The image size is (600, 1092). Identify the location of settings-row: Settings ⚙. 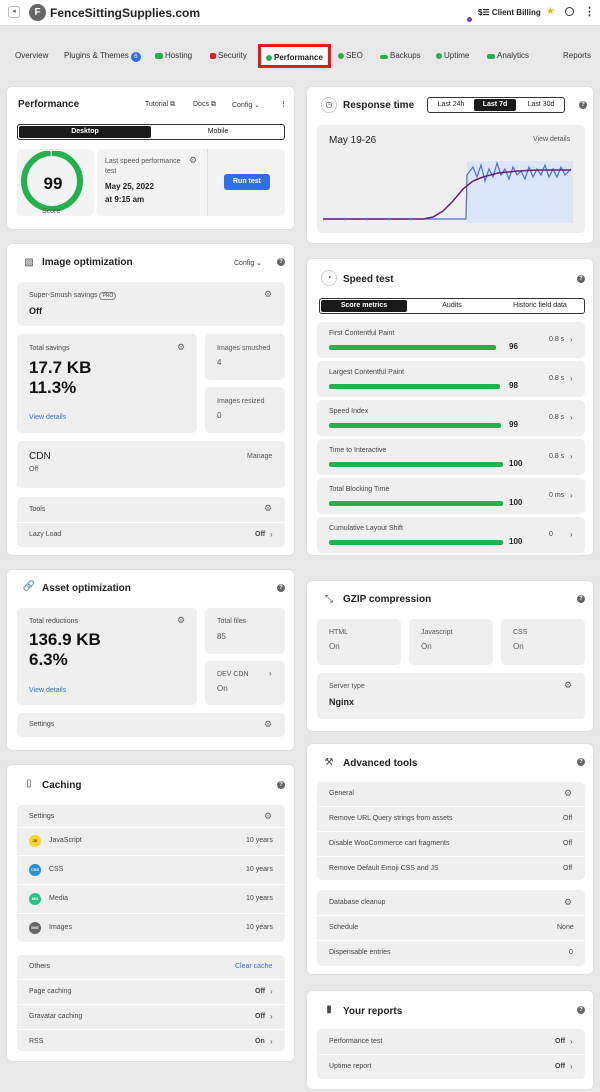
(151, 725).